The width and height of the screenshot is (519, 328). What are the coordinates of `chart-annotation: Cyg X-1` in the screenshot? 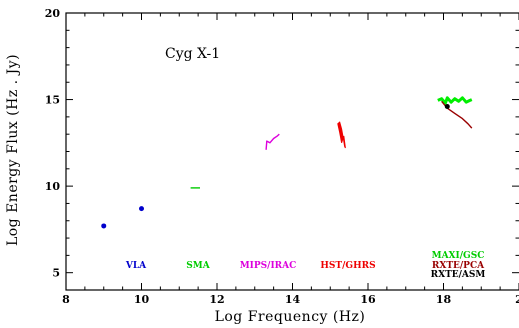 It's located at (192, 54).